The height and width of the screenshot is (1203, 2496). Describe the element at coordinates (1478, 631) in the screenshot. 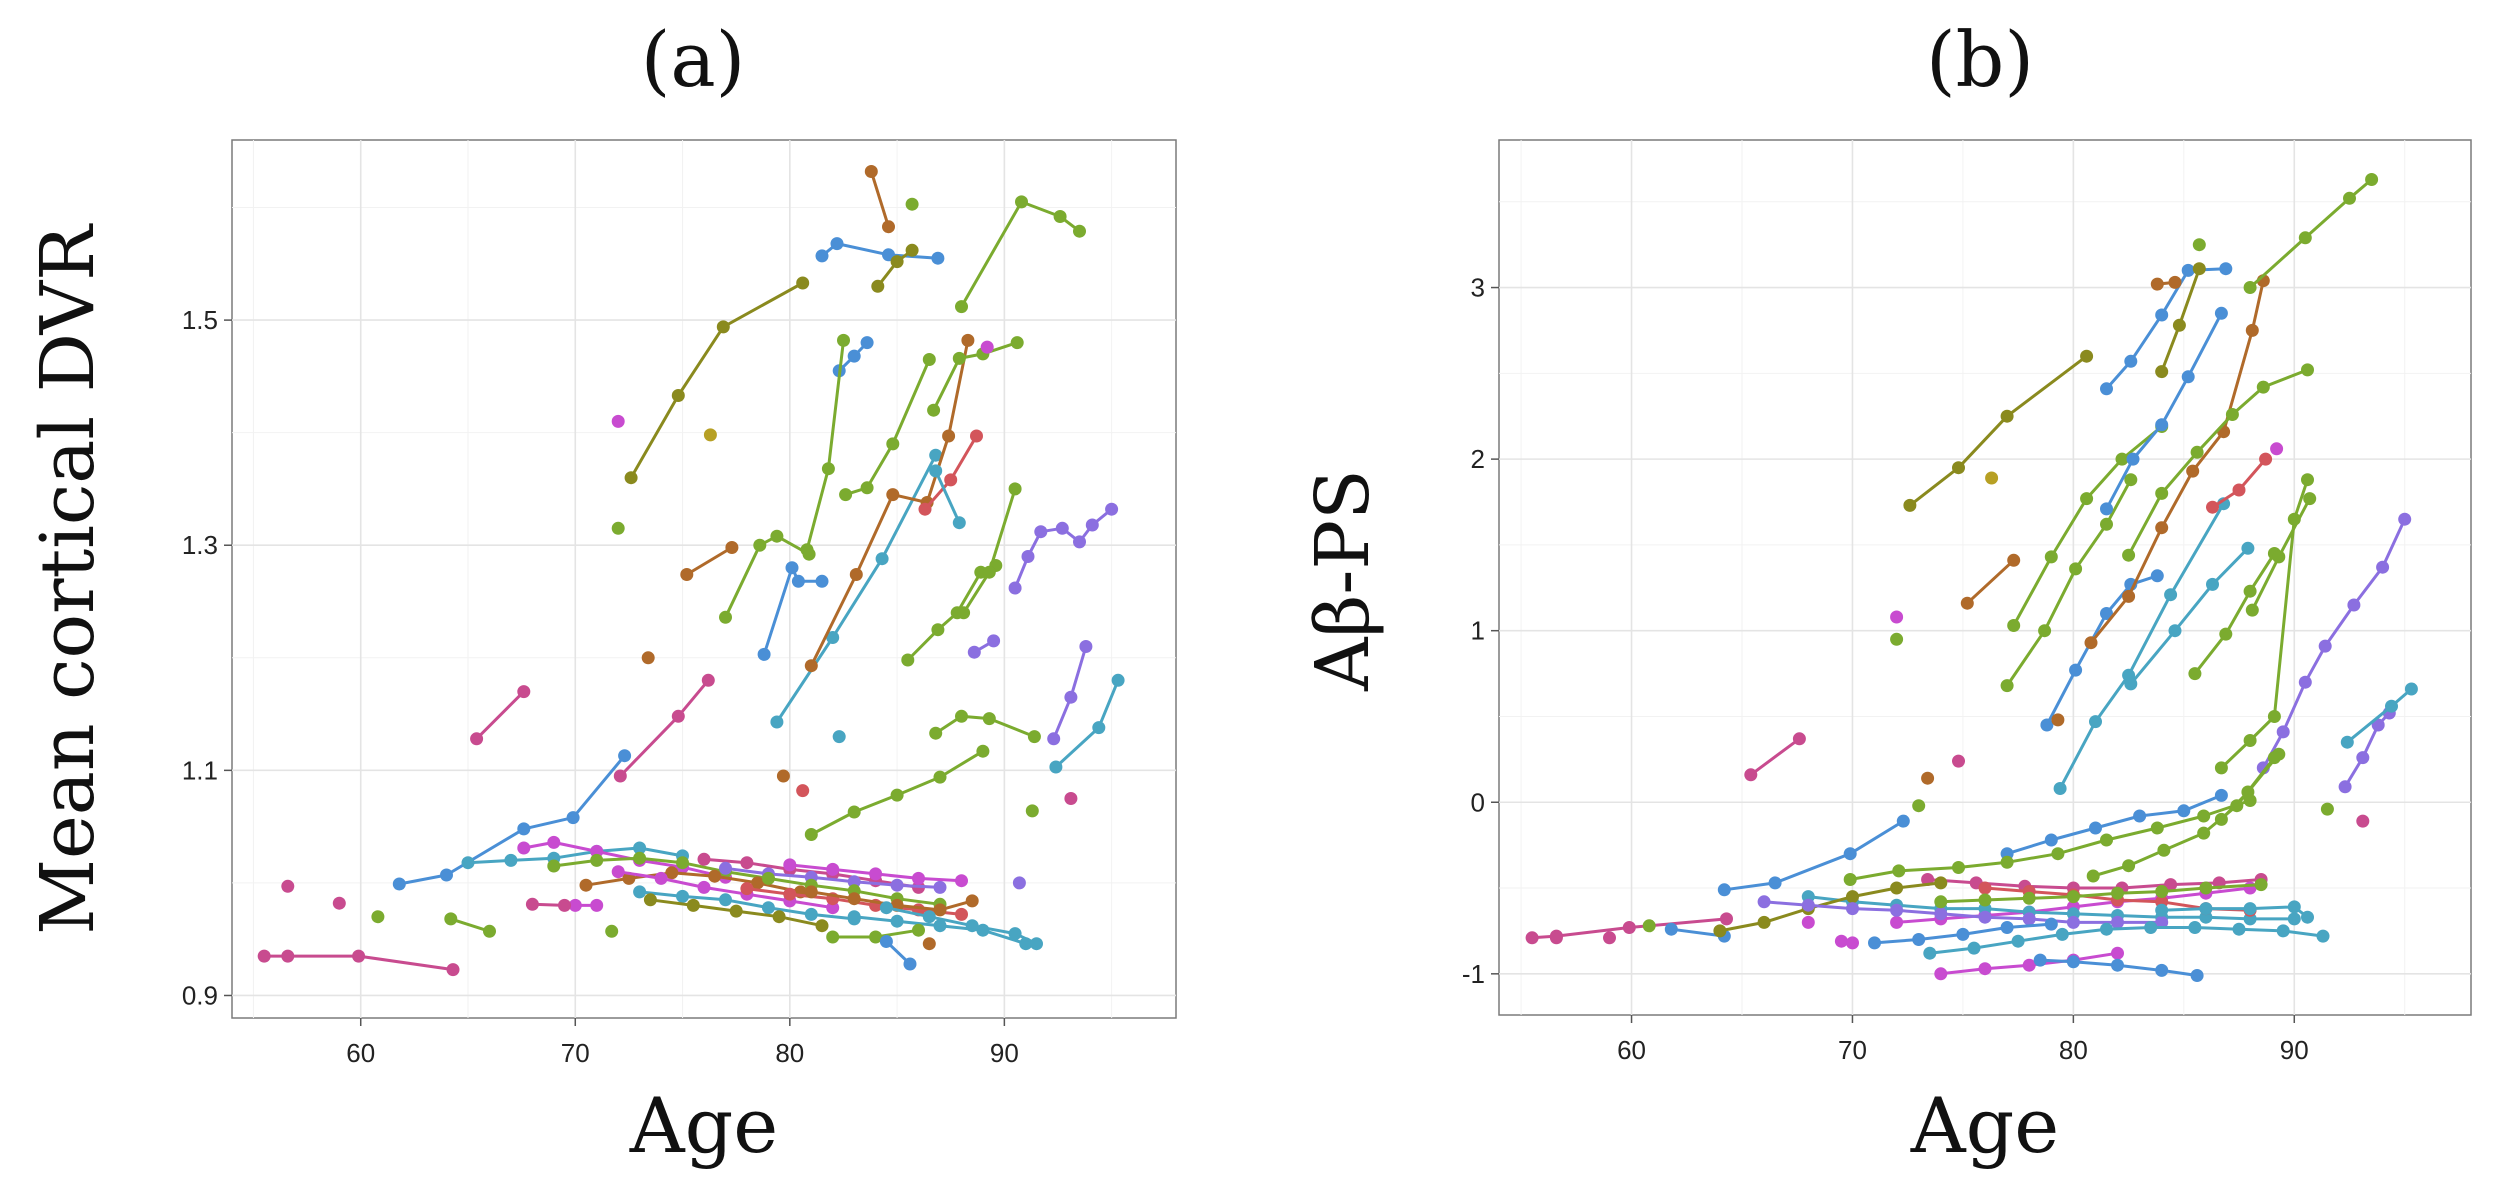

I see `y-tick-label: 1` at that location.